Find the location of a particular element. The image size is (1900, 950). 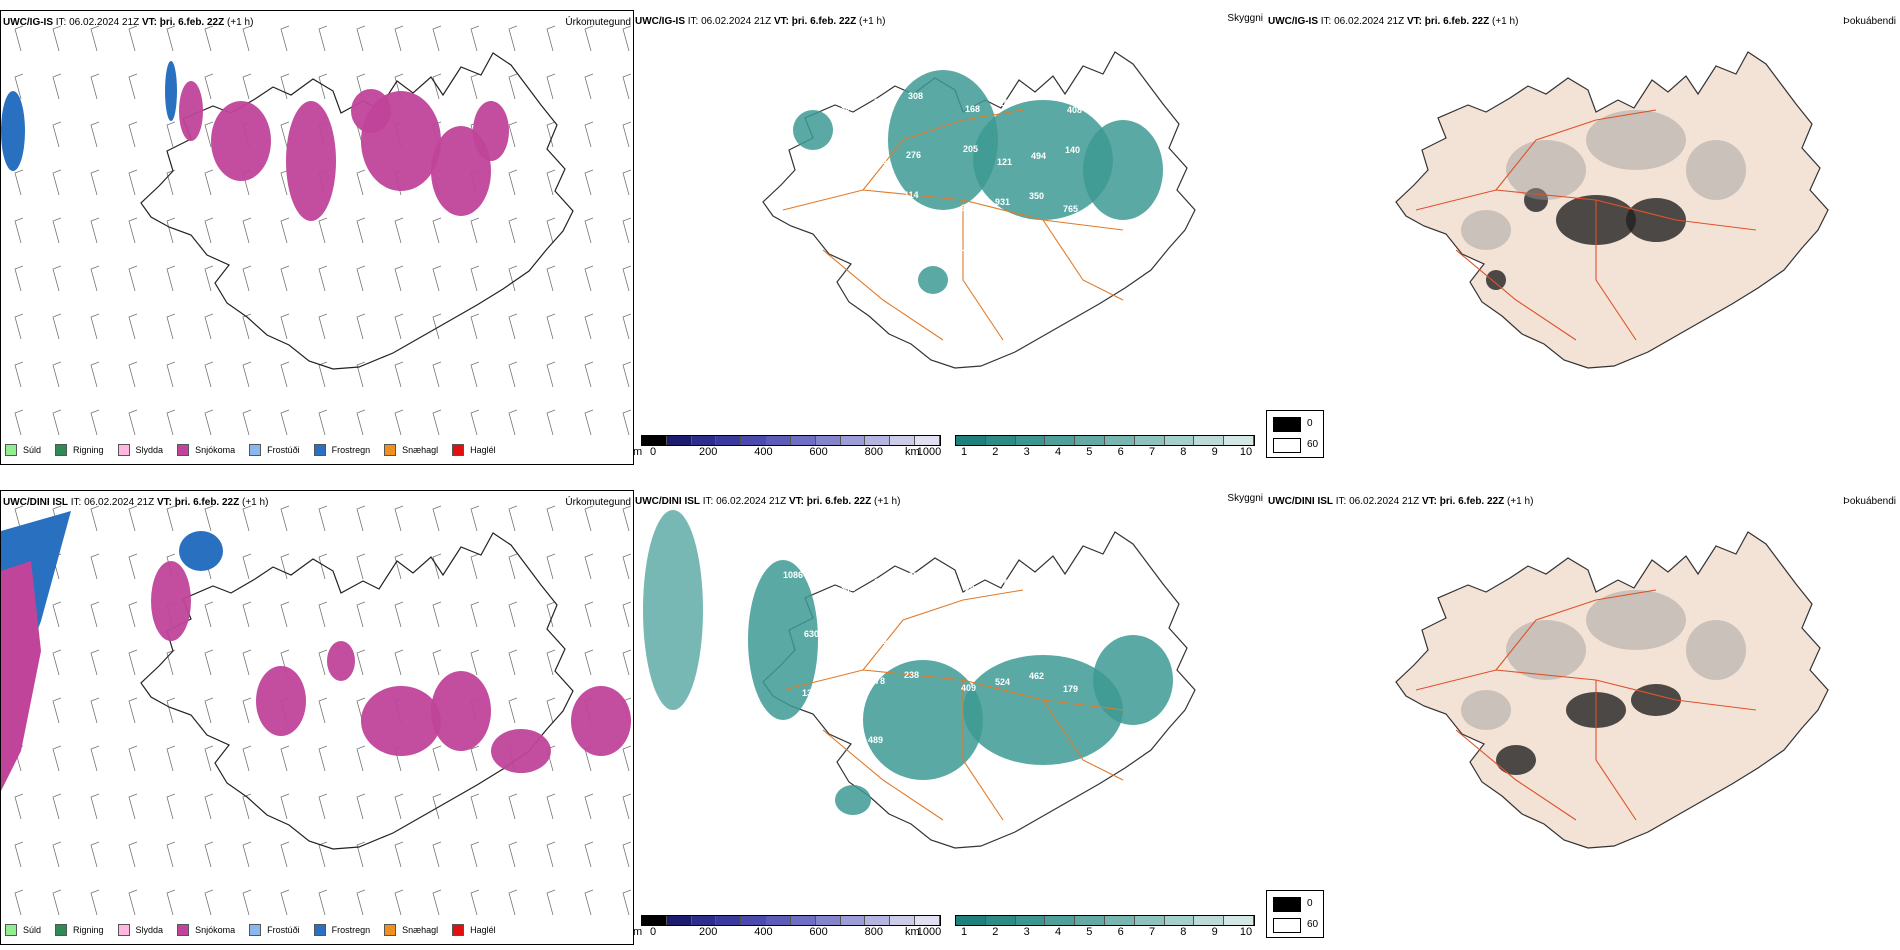

visibility-value-label: 276 is located at coordinates (914, 155).